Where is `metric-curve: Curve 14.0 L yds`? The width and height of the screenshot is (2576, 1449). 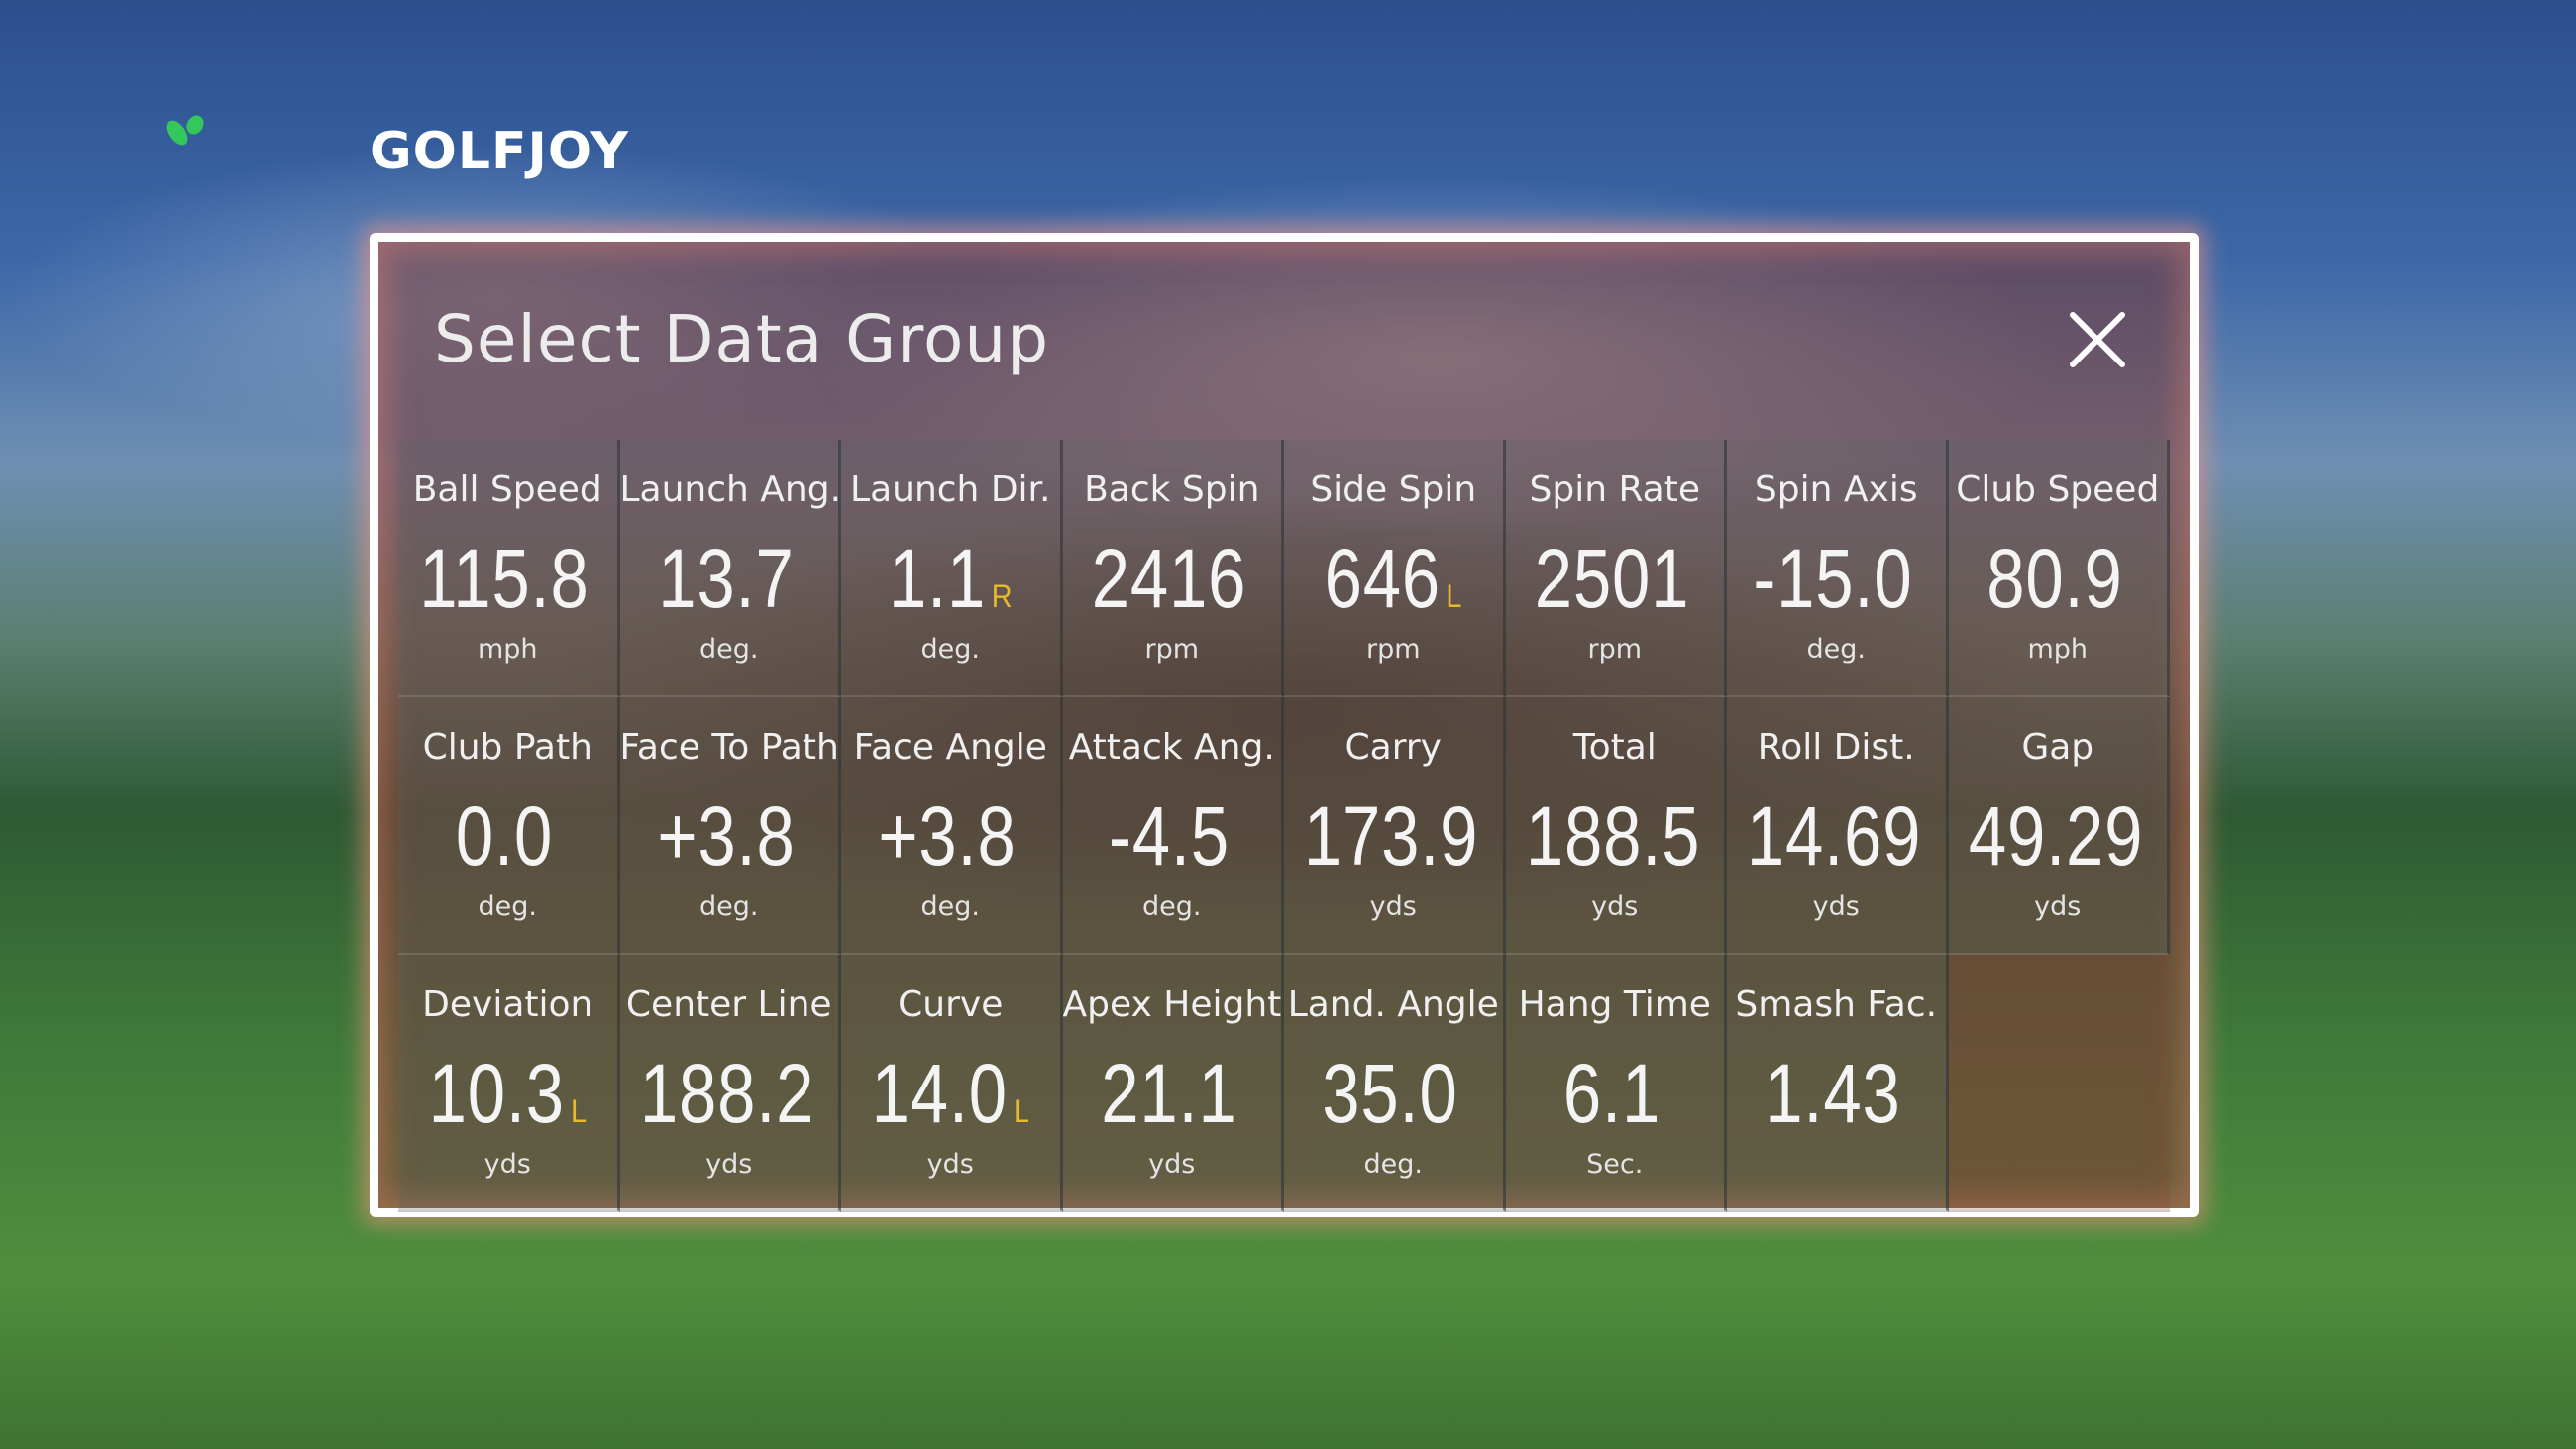 metric-curve: Curve 14.0 L yds is located at coordinates (952, 1083).